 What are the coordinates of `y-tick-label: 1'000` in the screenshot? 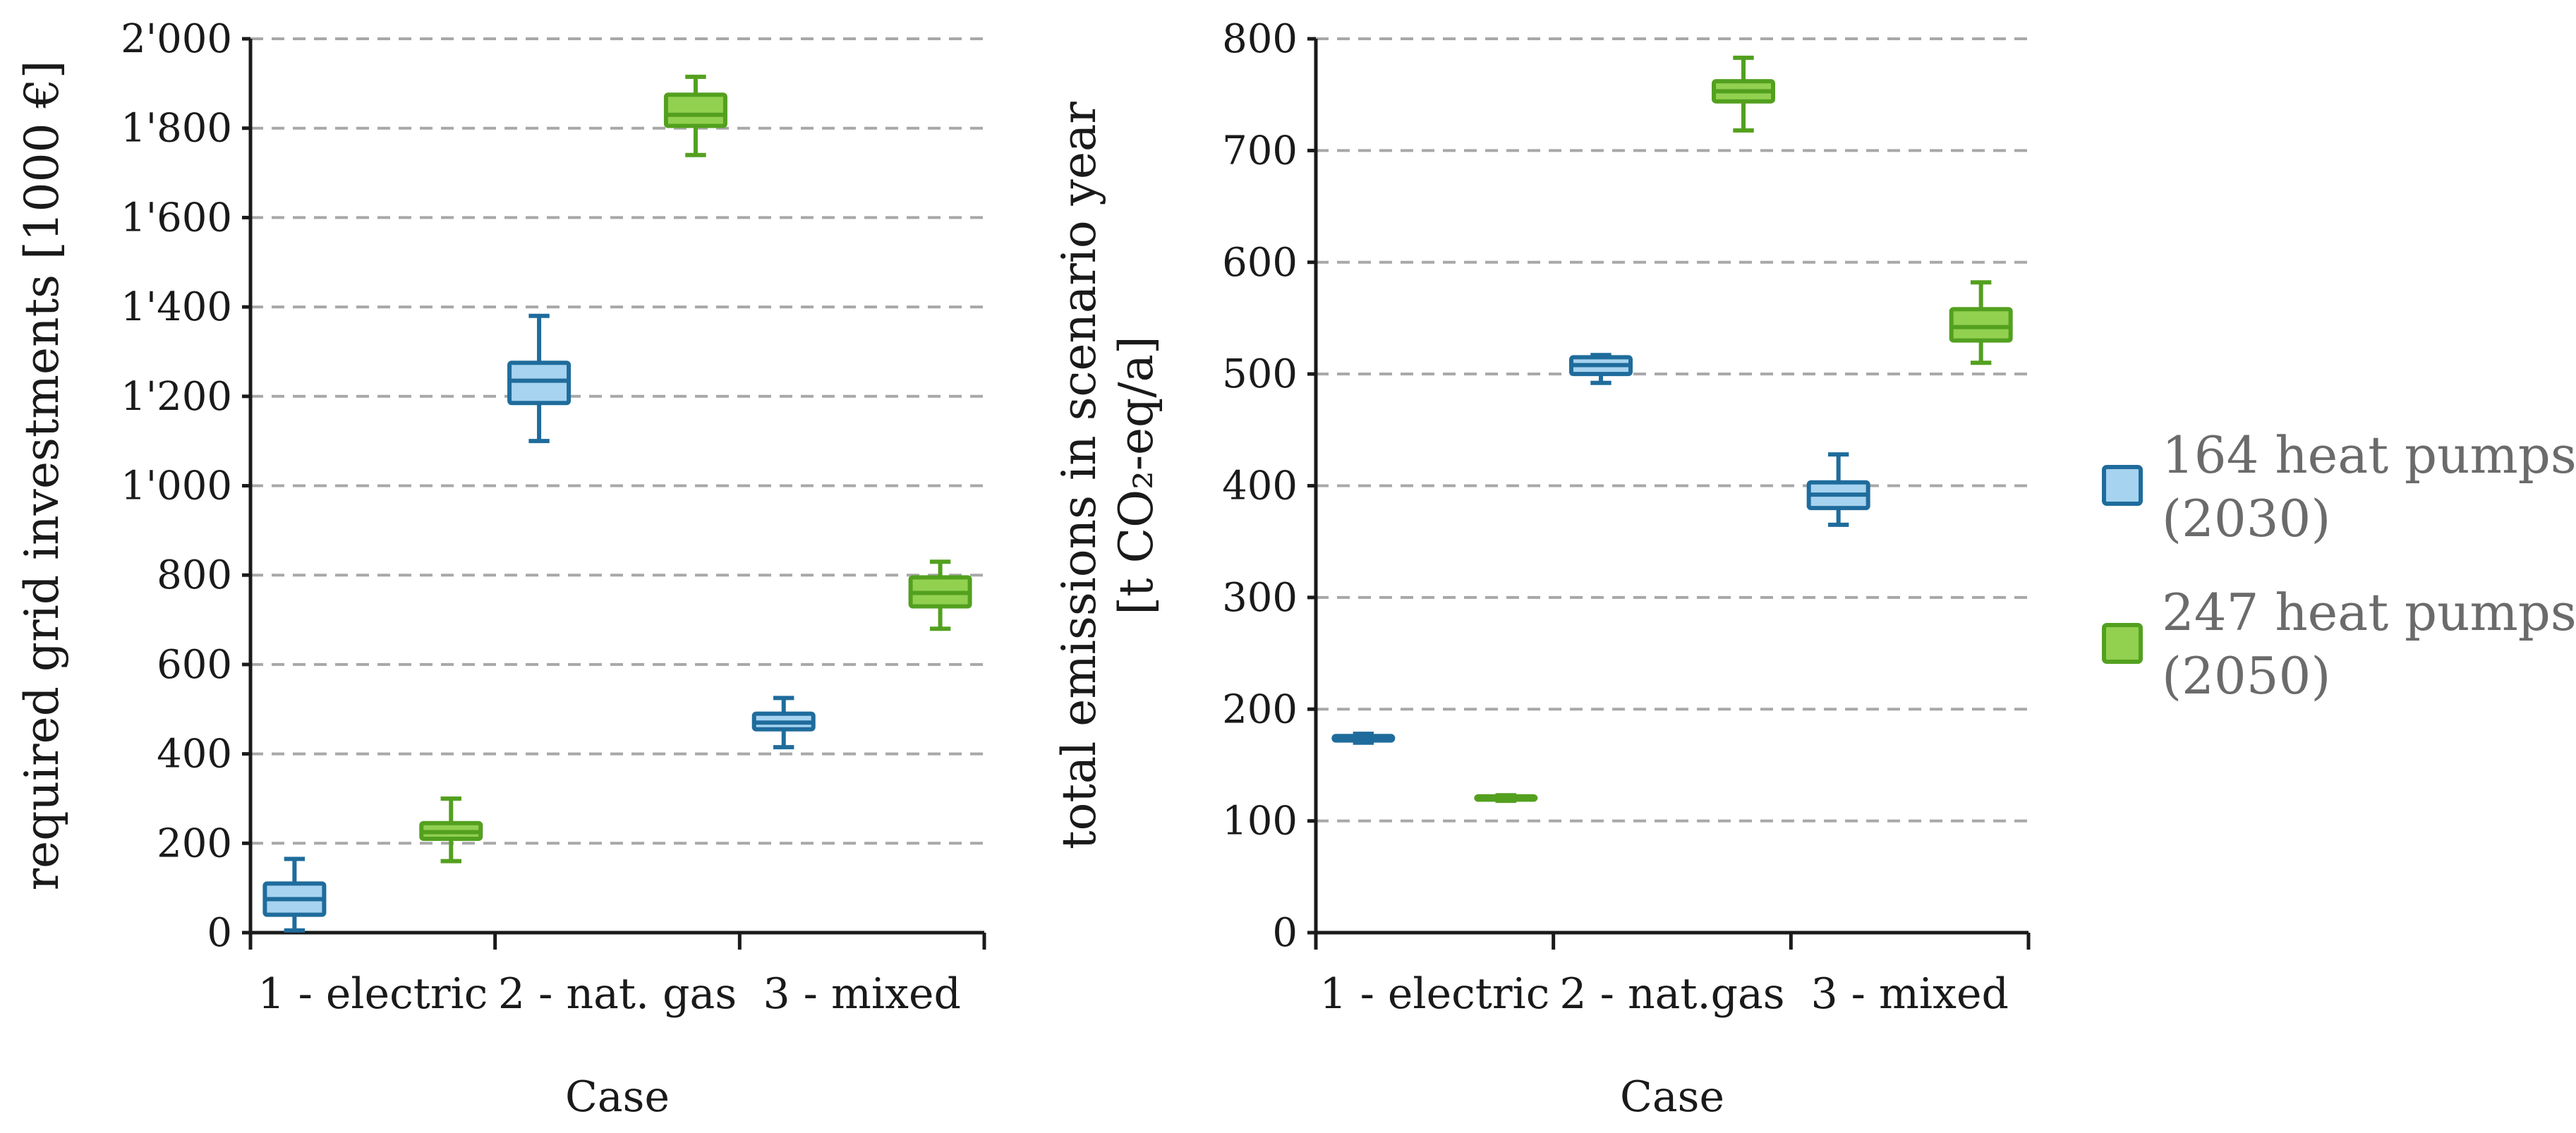 It's located at (177, 487).